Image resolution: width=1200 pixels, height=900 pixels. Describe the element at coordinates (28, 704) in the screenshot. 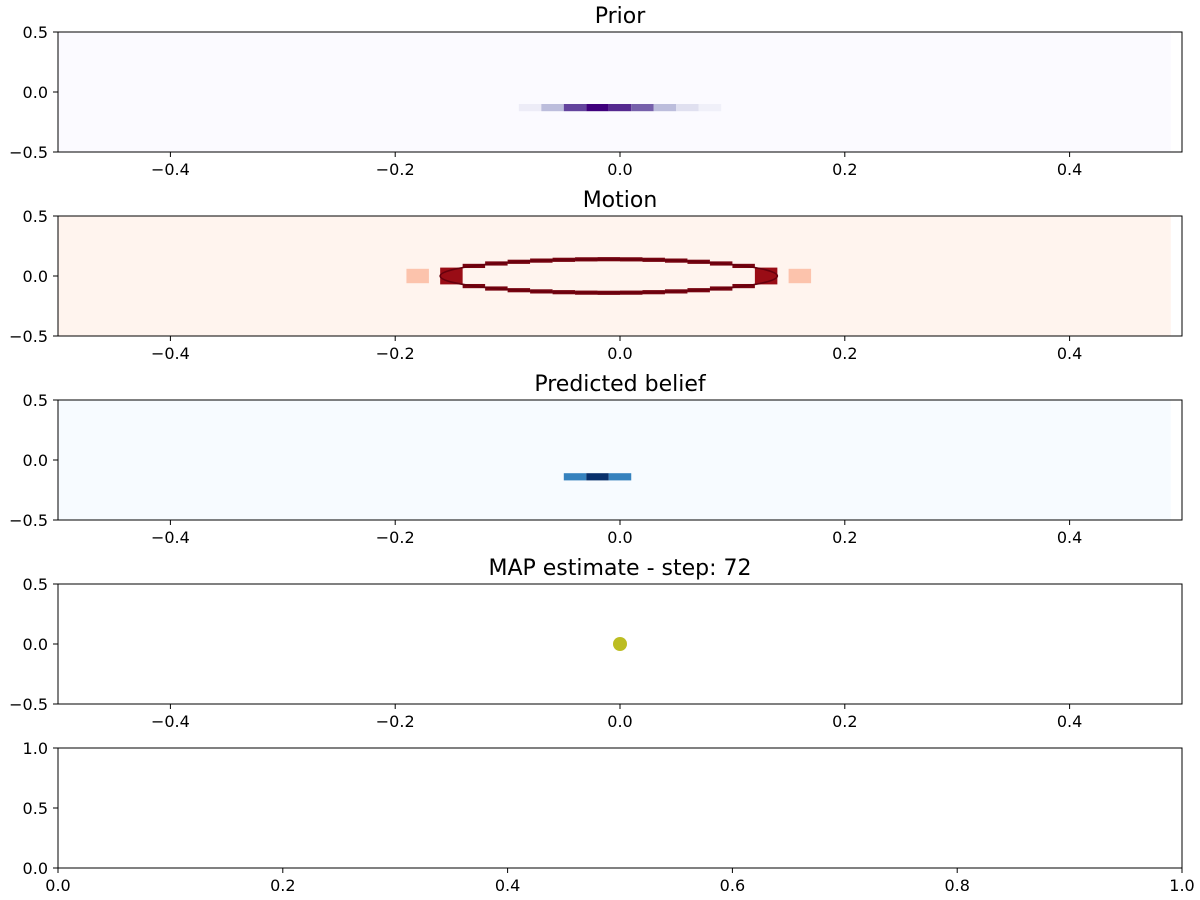

I see `map-estimate-y-tick-label: −0.5` at that location.